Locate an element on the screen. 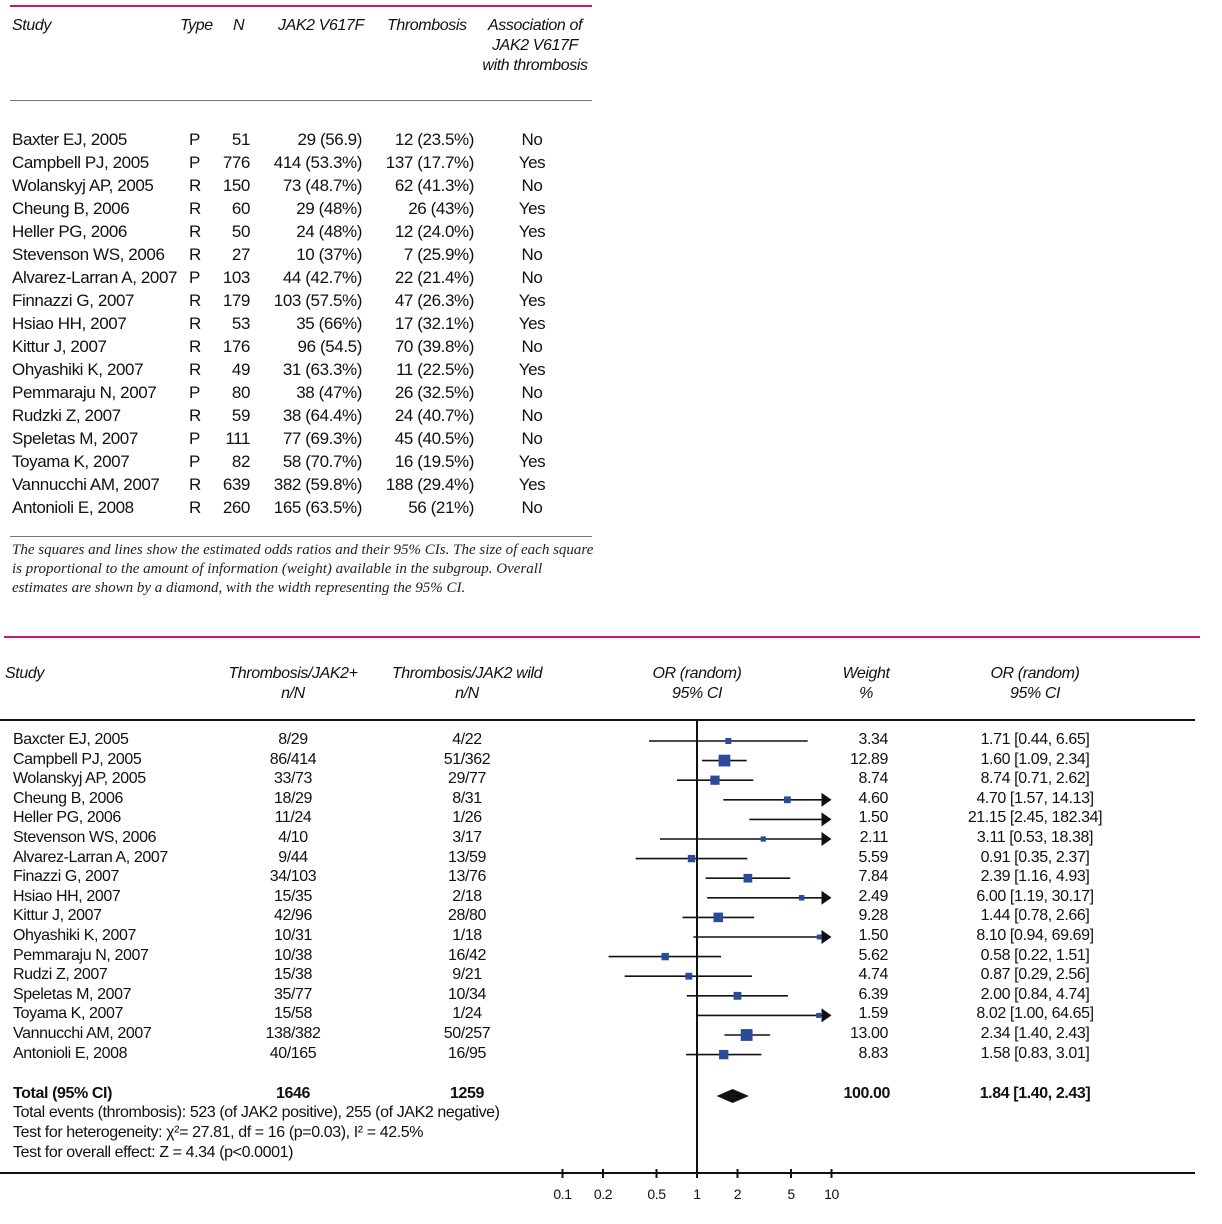 This screenshot has height=1224, width=1222. study-or: 3.11 [0.53, 18.38] is located at coordinates (1035, 837).